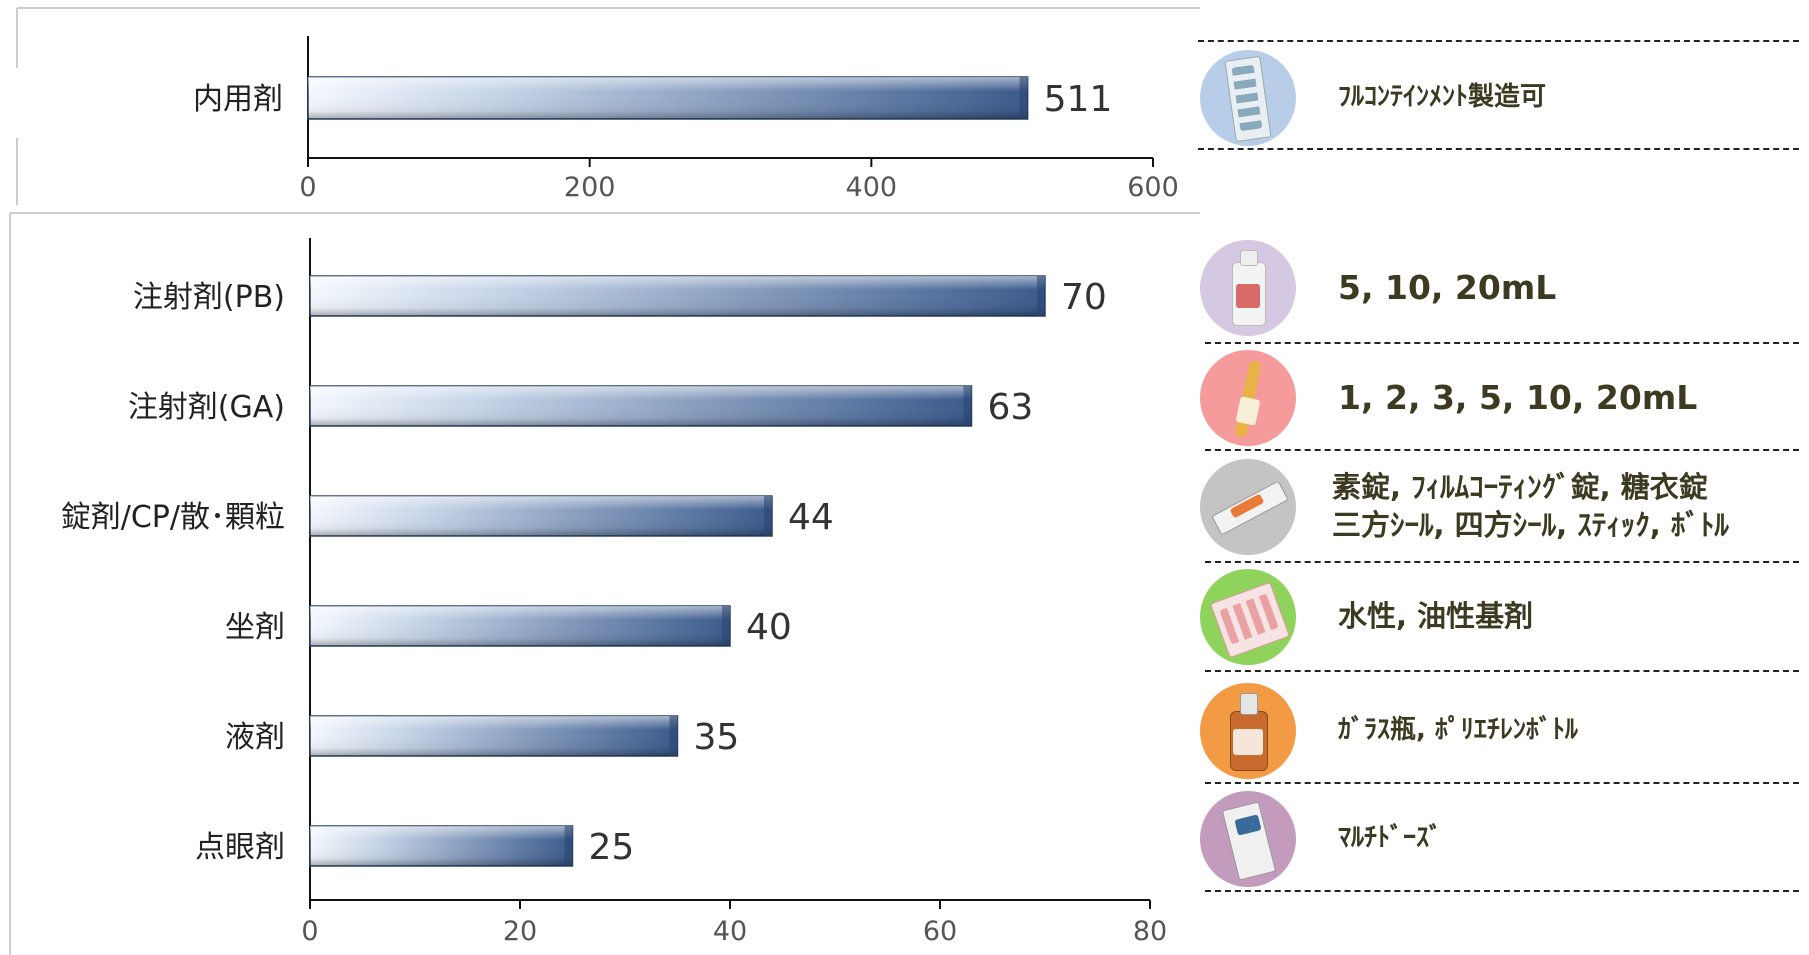 This screenshot has height=955, width=1809. Describe the element at coordinates (238, 99) in the screenshot. I see `category-label: 内用剤` at that location.